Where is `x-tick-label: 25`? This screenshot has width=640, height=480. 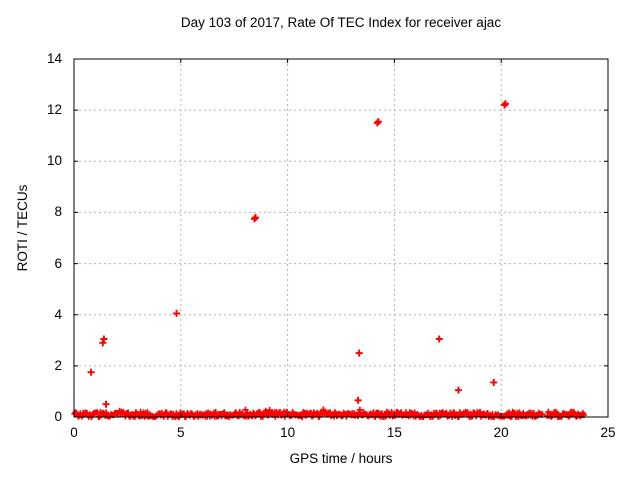 x-tick-label: 25 is located at coordinates (608, 432).